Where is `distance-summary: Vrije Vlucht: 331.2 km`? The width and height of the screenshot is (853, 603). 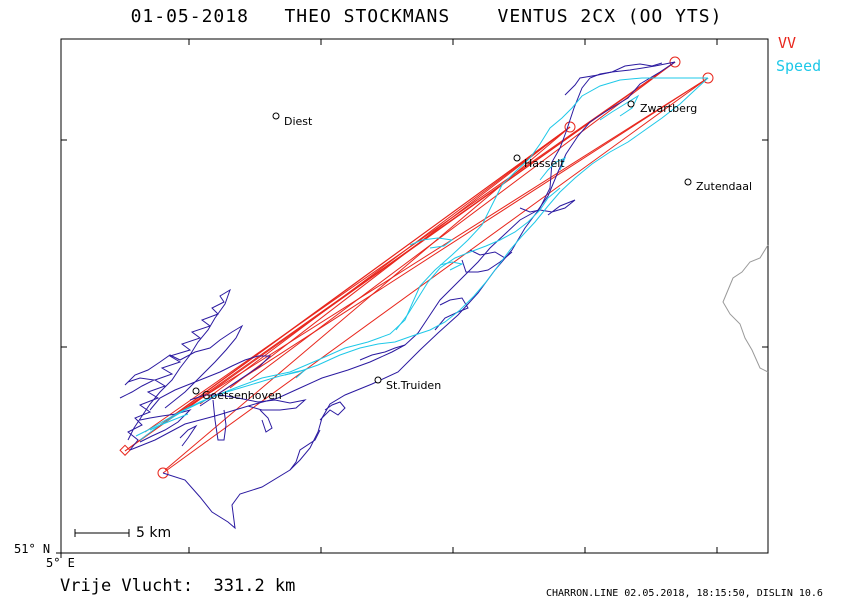
distance-summary: Vrije Vlucht: 331.2 km is located at coordinates (178, 586).